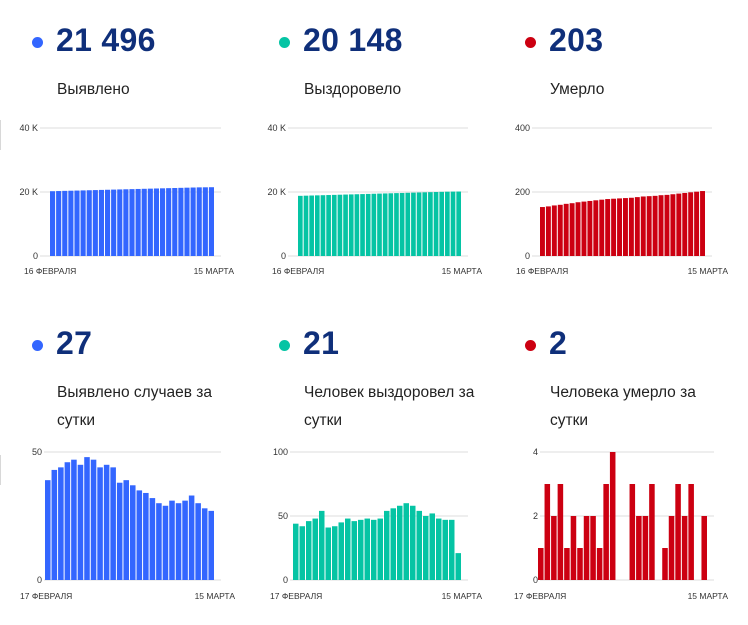 The height and width of the screenshot is (625, 748). I want to click on chart-detected_daily: 0 50 17 ФЕВРАЛЯ 15 МАРТА, so click(127, 524).